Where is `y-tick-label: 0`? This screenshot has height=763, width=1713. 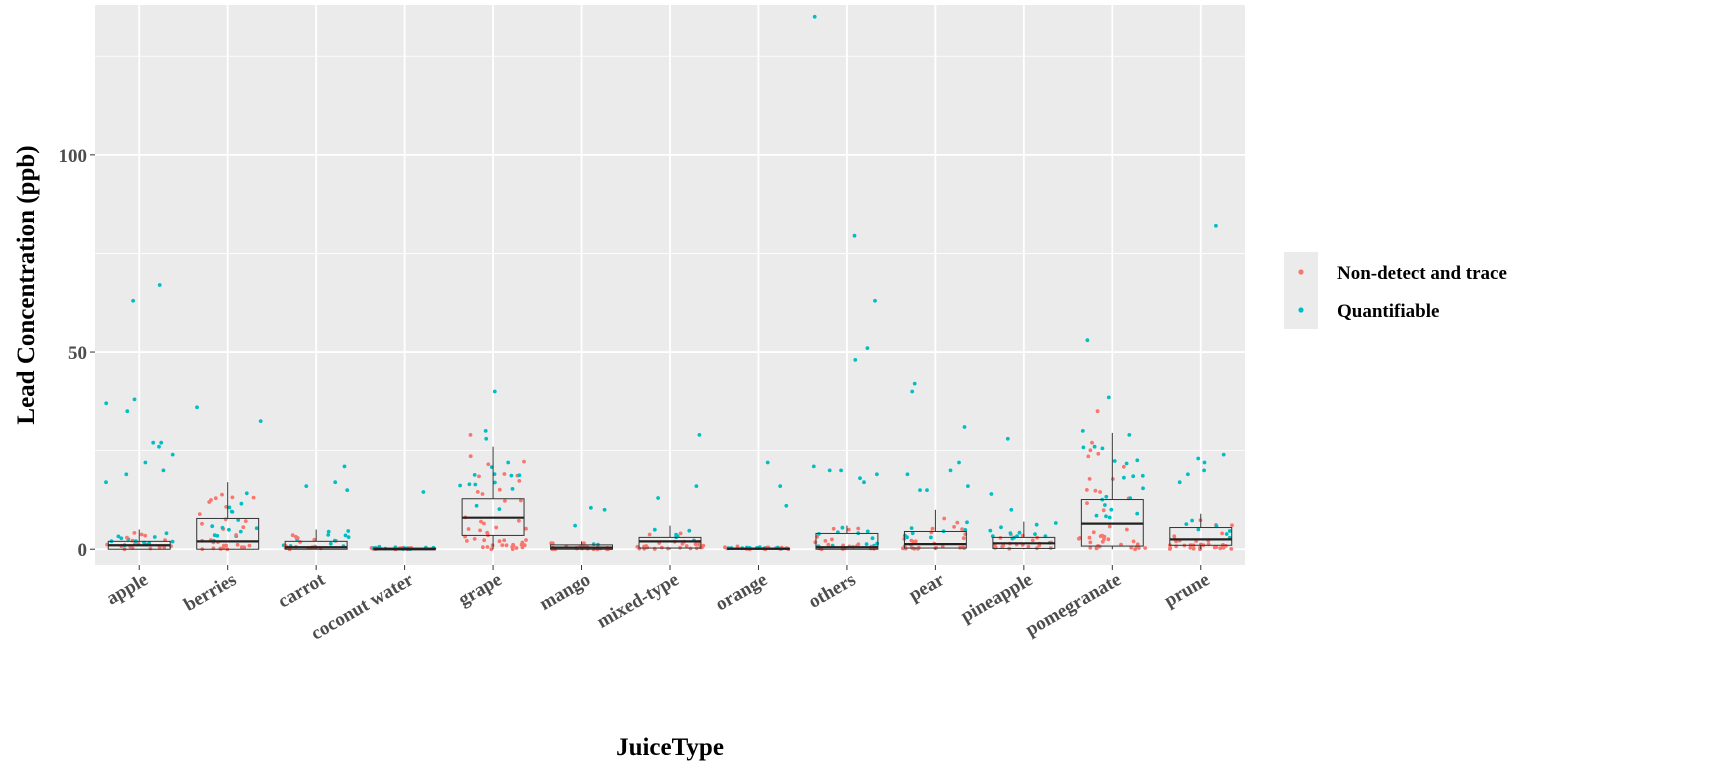 y-tick-label: 0 is located at coordinates (83, 550).